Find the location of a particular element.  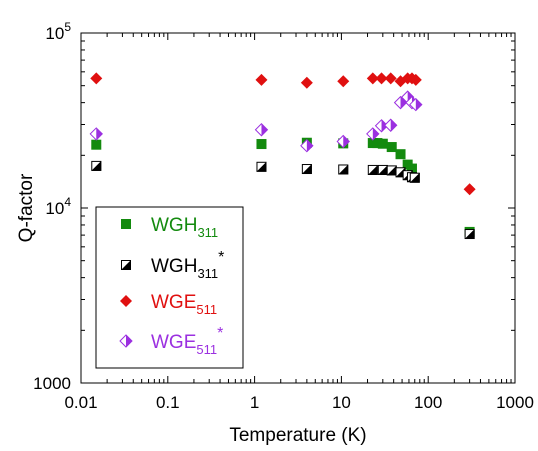

legend-item-wge511star: WGE511* is located at coordinates (171, 341).